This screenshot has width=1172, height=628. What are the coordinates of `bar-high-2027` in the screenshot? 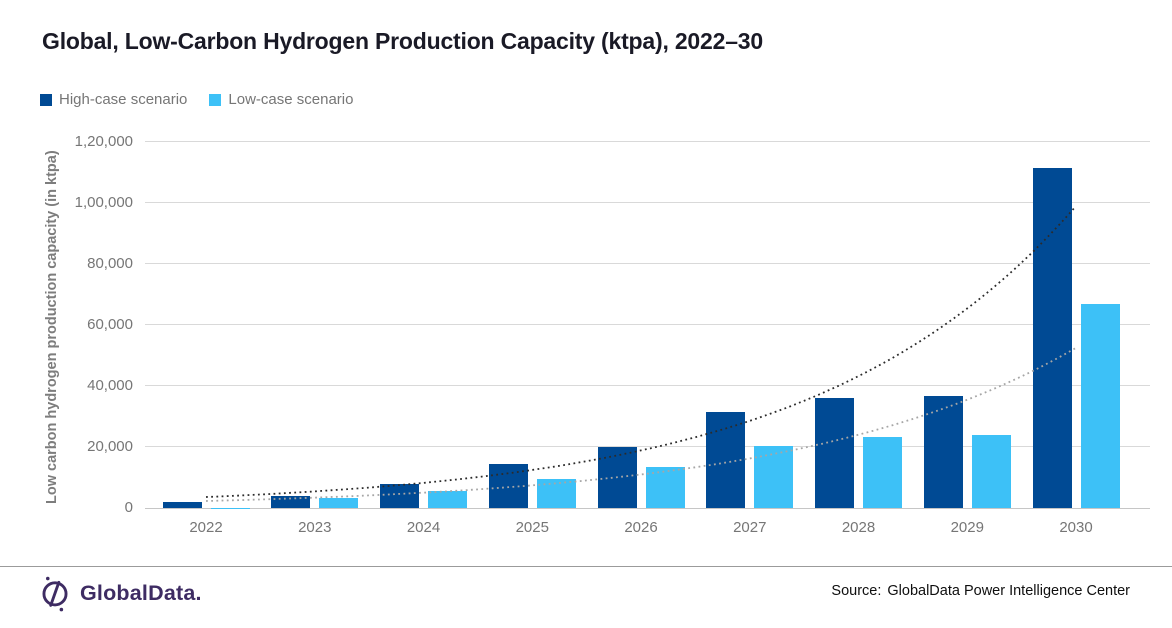 It's located at (726, 459).